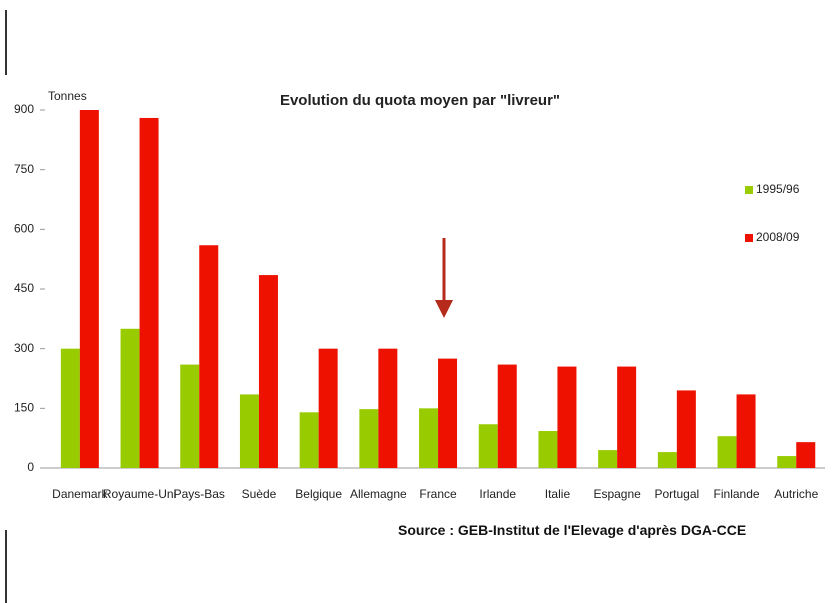  What do you see at coordinates (199, 494) in the screenshot?
I see `x-tick-label: Pays-Bas` at bounding box center [199, 494].